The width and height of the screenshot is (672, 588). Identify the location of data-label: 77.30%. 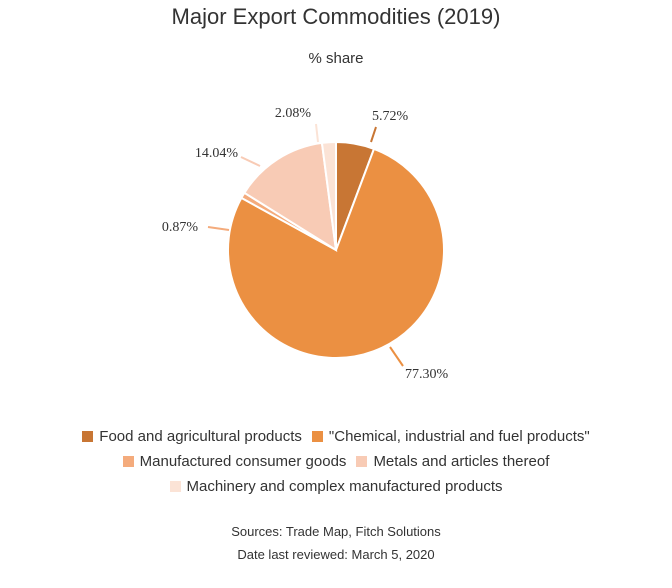
(427, 374).